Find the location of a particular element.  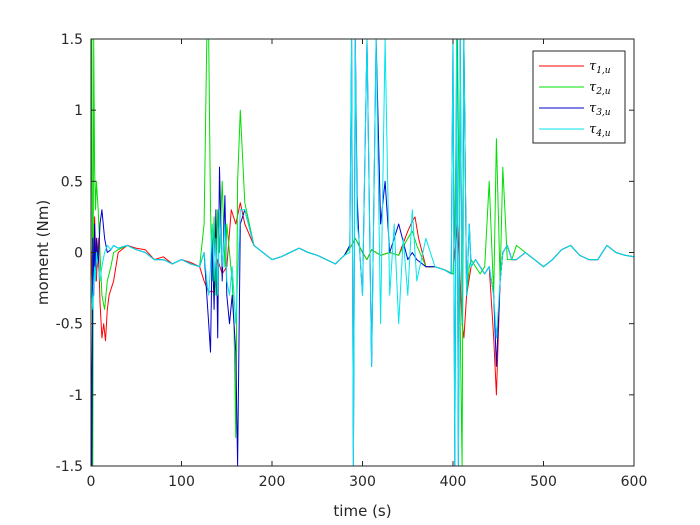

legend: τ1,u τ2,u τ3,u τ4,u is located at coordinates (579, 97).